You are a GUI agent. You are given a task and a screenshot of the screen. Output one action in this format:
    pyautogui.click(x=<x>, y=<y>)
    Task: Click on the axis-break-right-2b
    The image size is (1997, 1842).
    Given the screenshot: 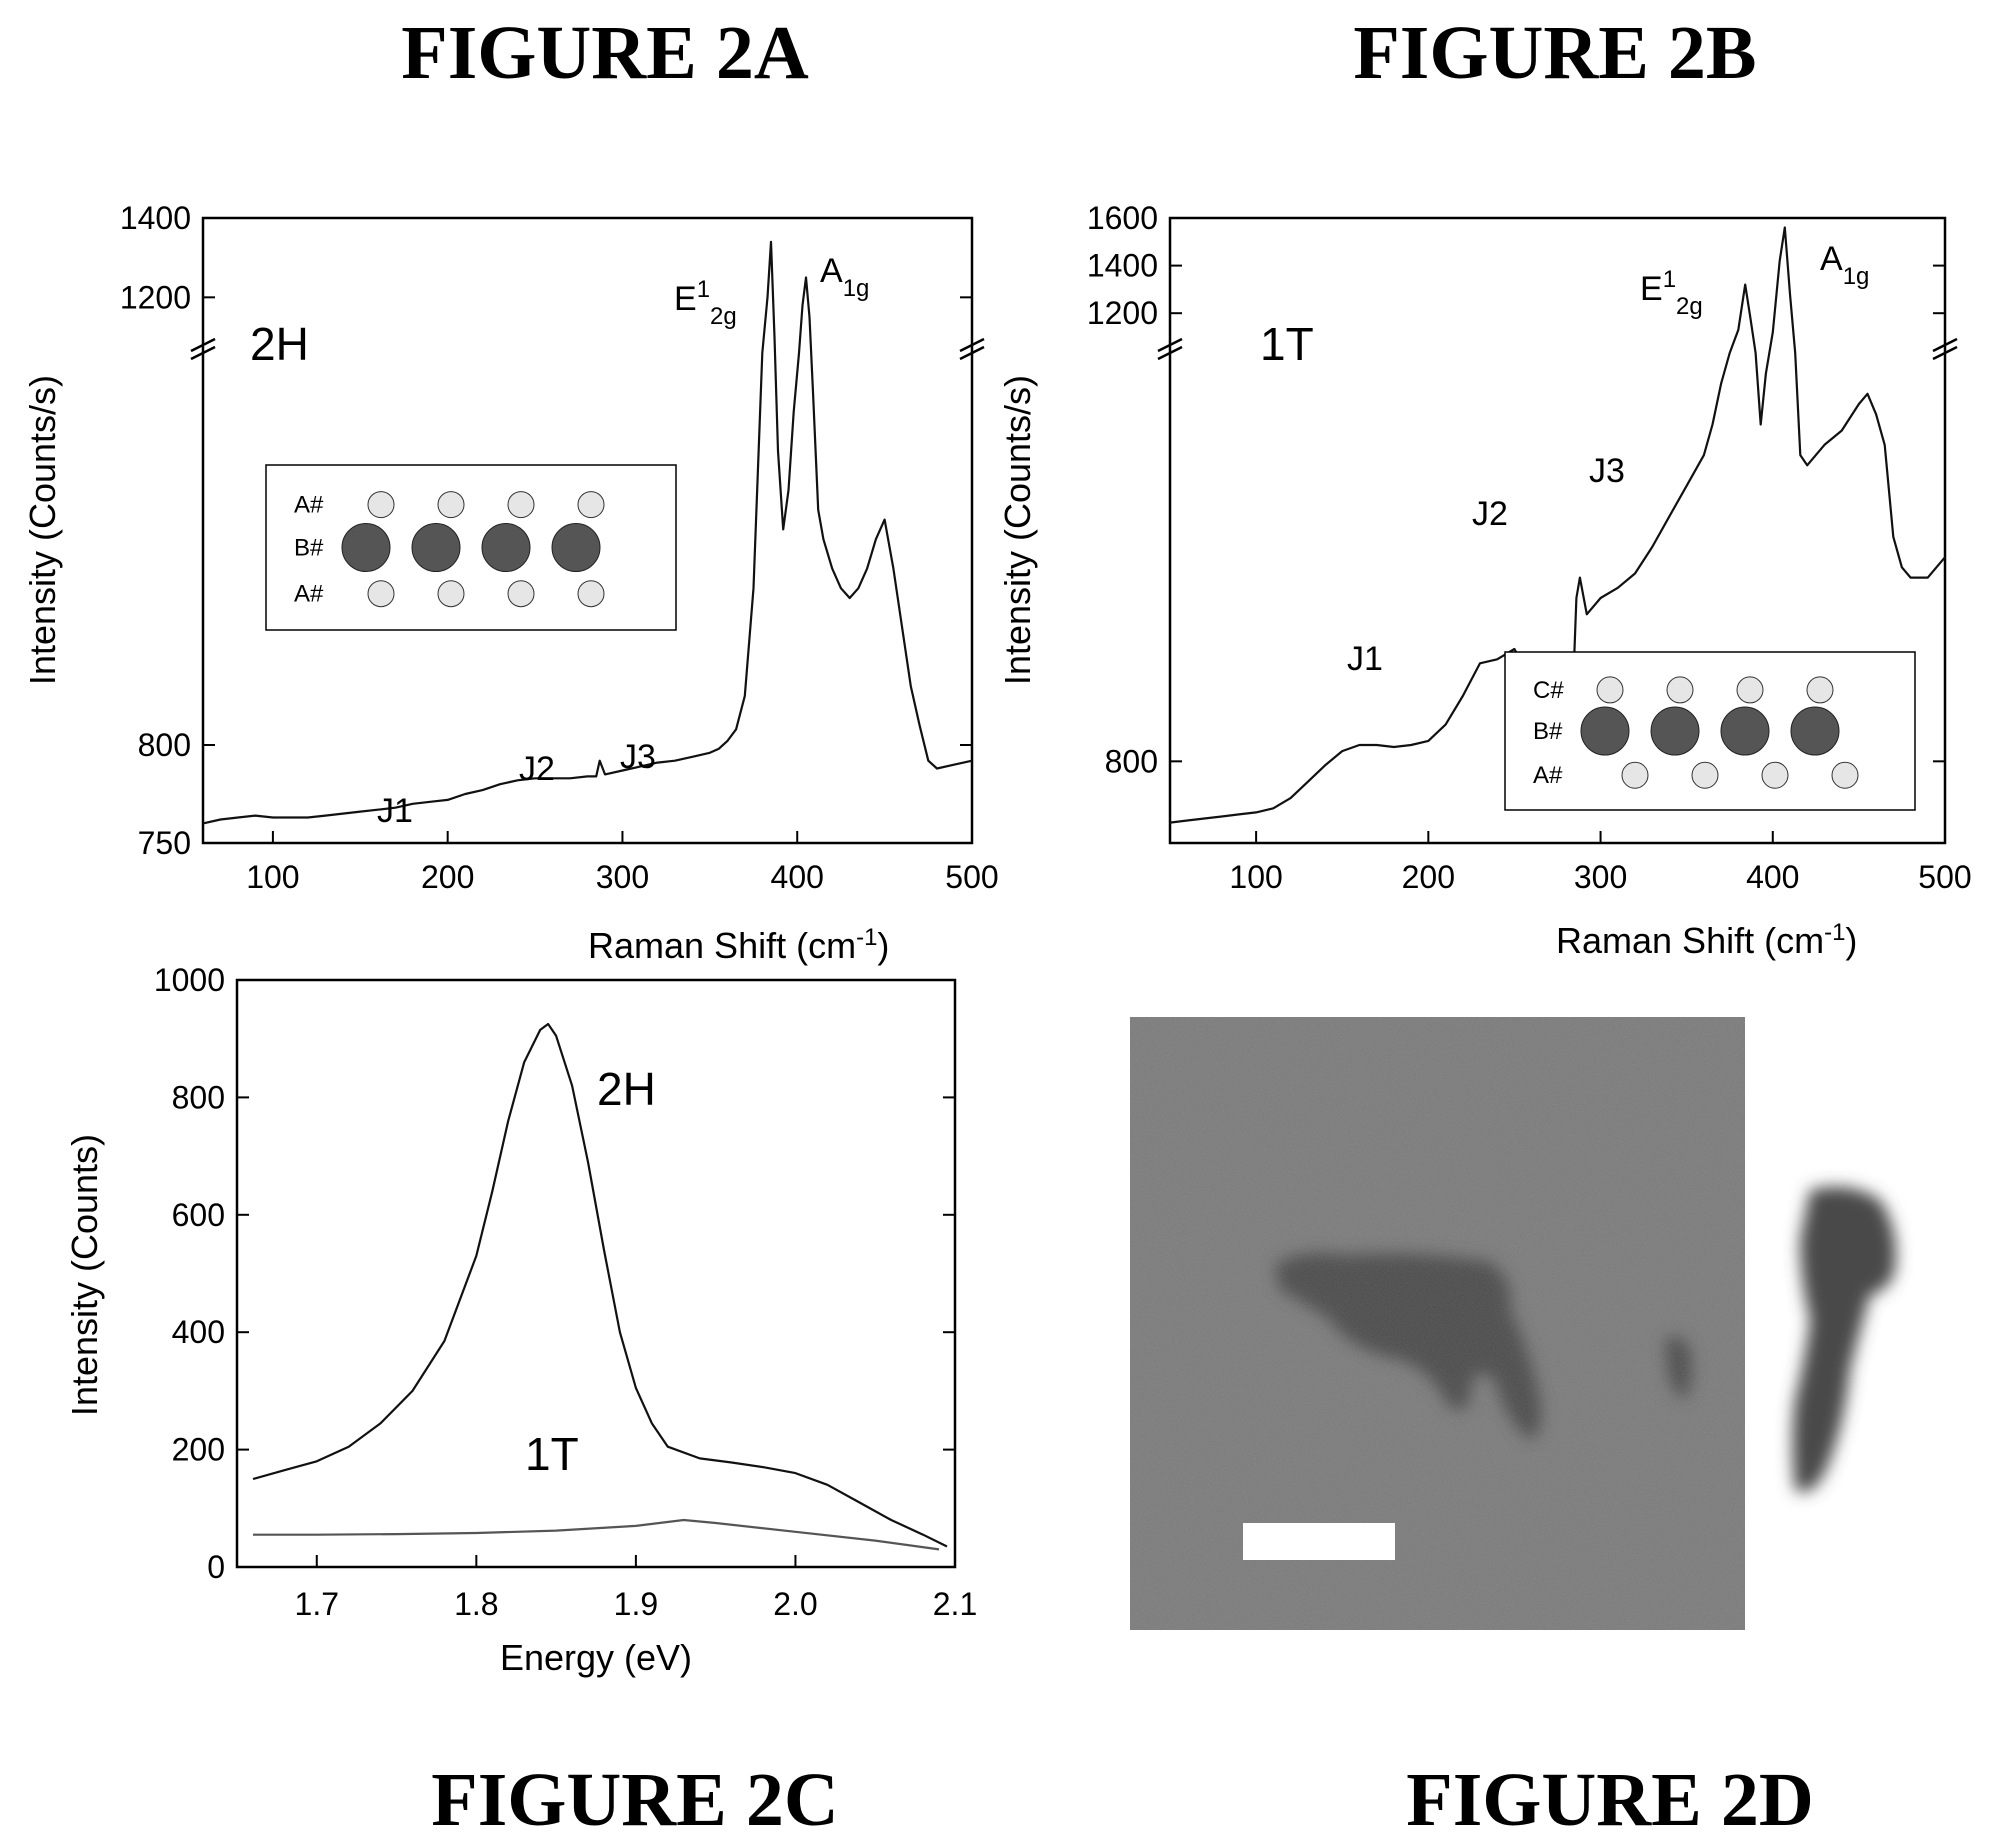 What is the action you would take?
    pyautogui.click(x=1945, y=349)
    